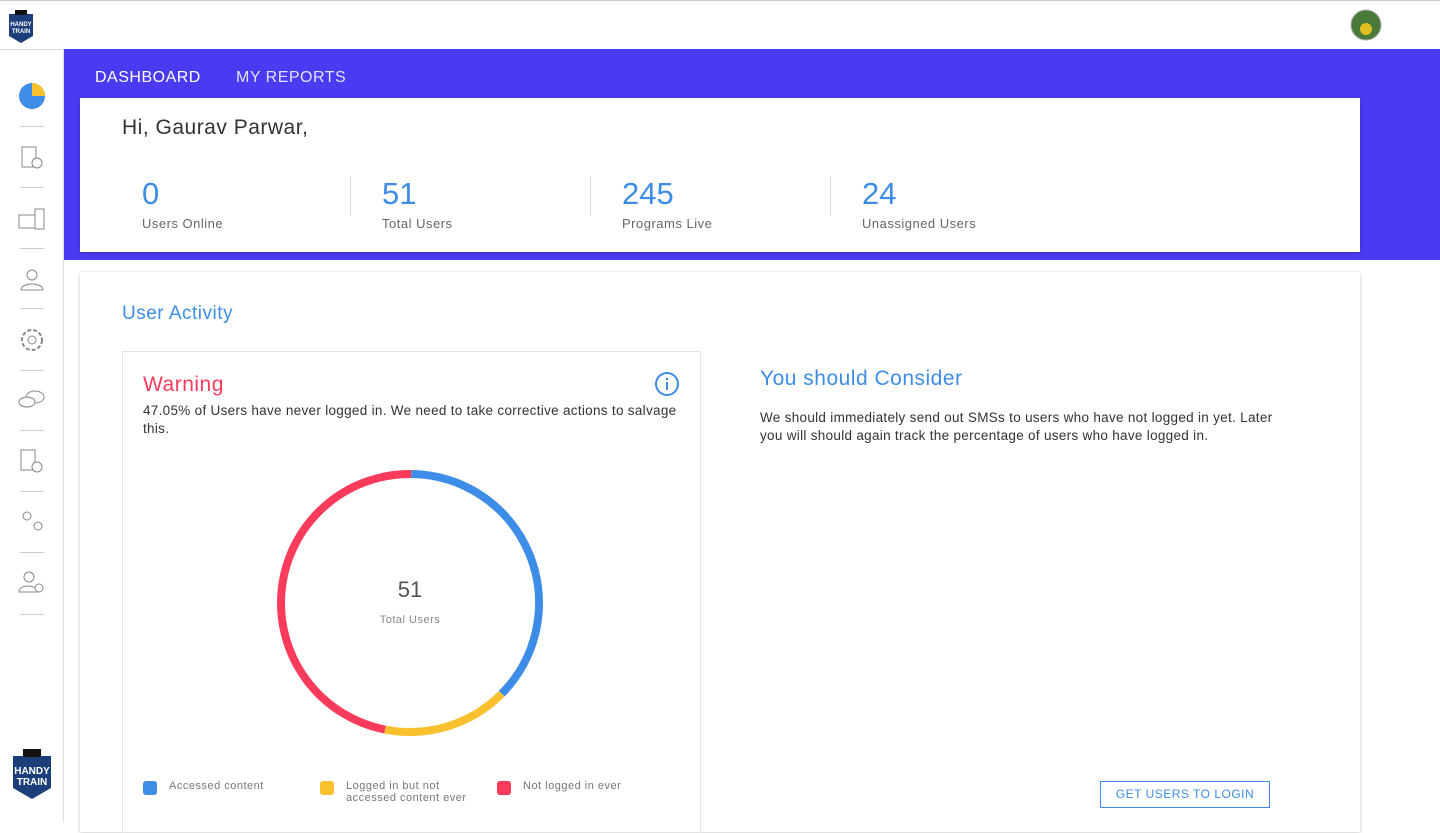 The height and width of the screenshot is (833, 1440). Describe the element at coordinates (1366, 25) in the screenshot. I see `avatar` at that location.